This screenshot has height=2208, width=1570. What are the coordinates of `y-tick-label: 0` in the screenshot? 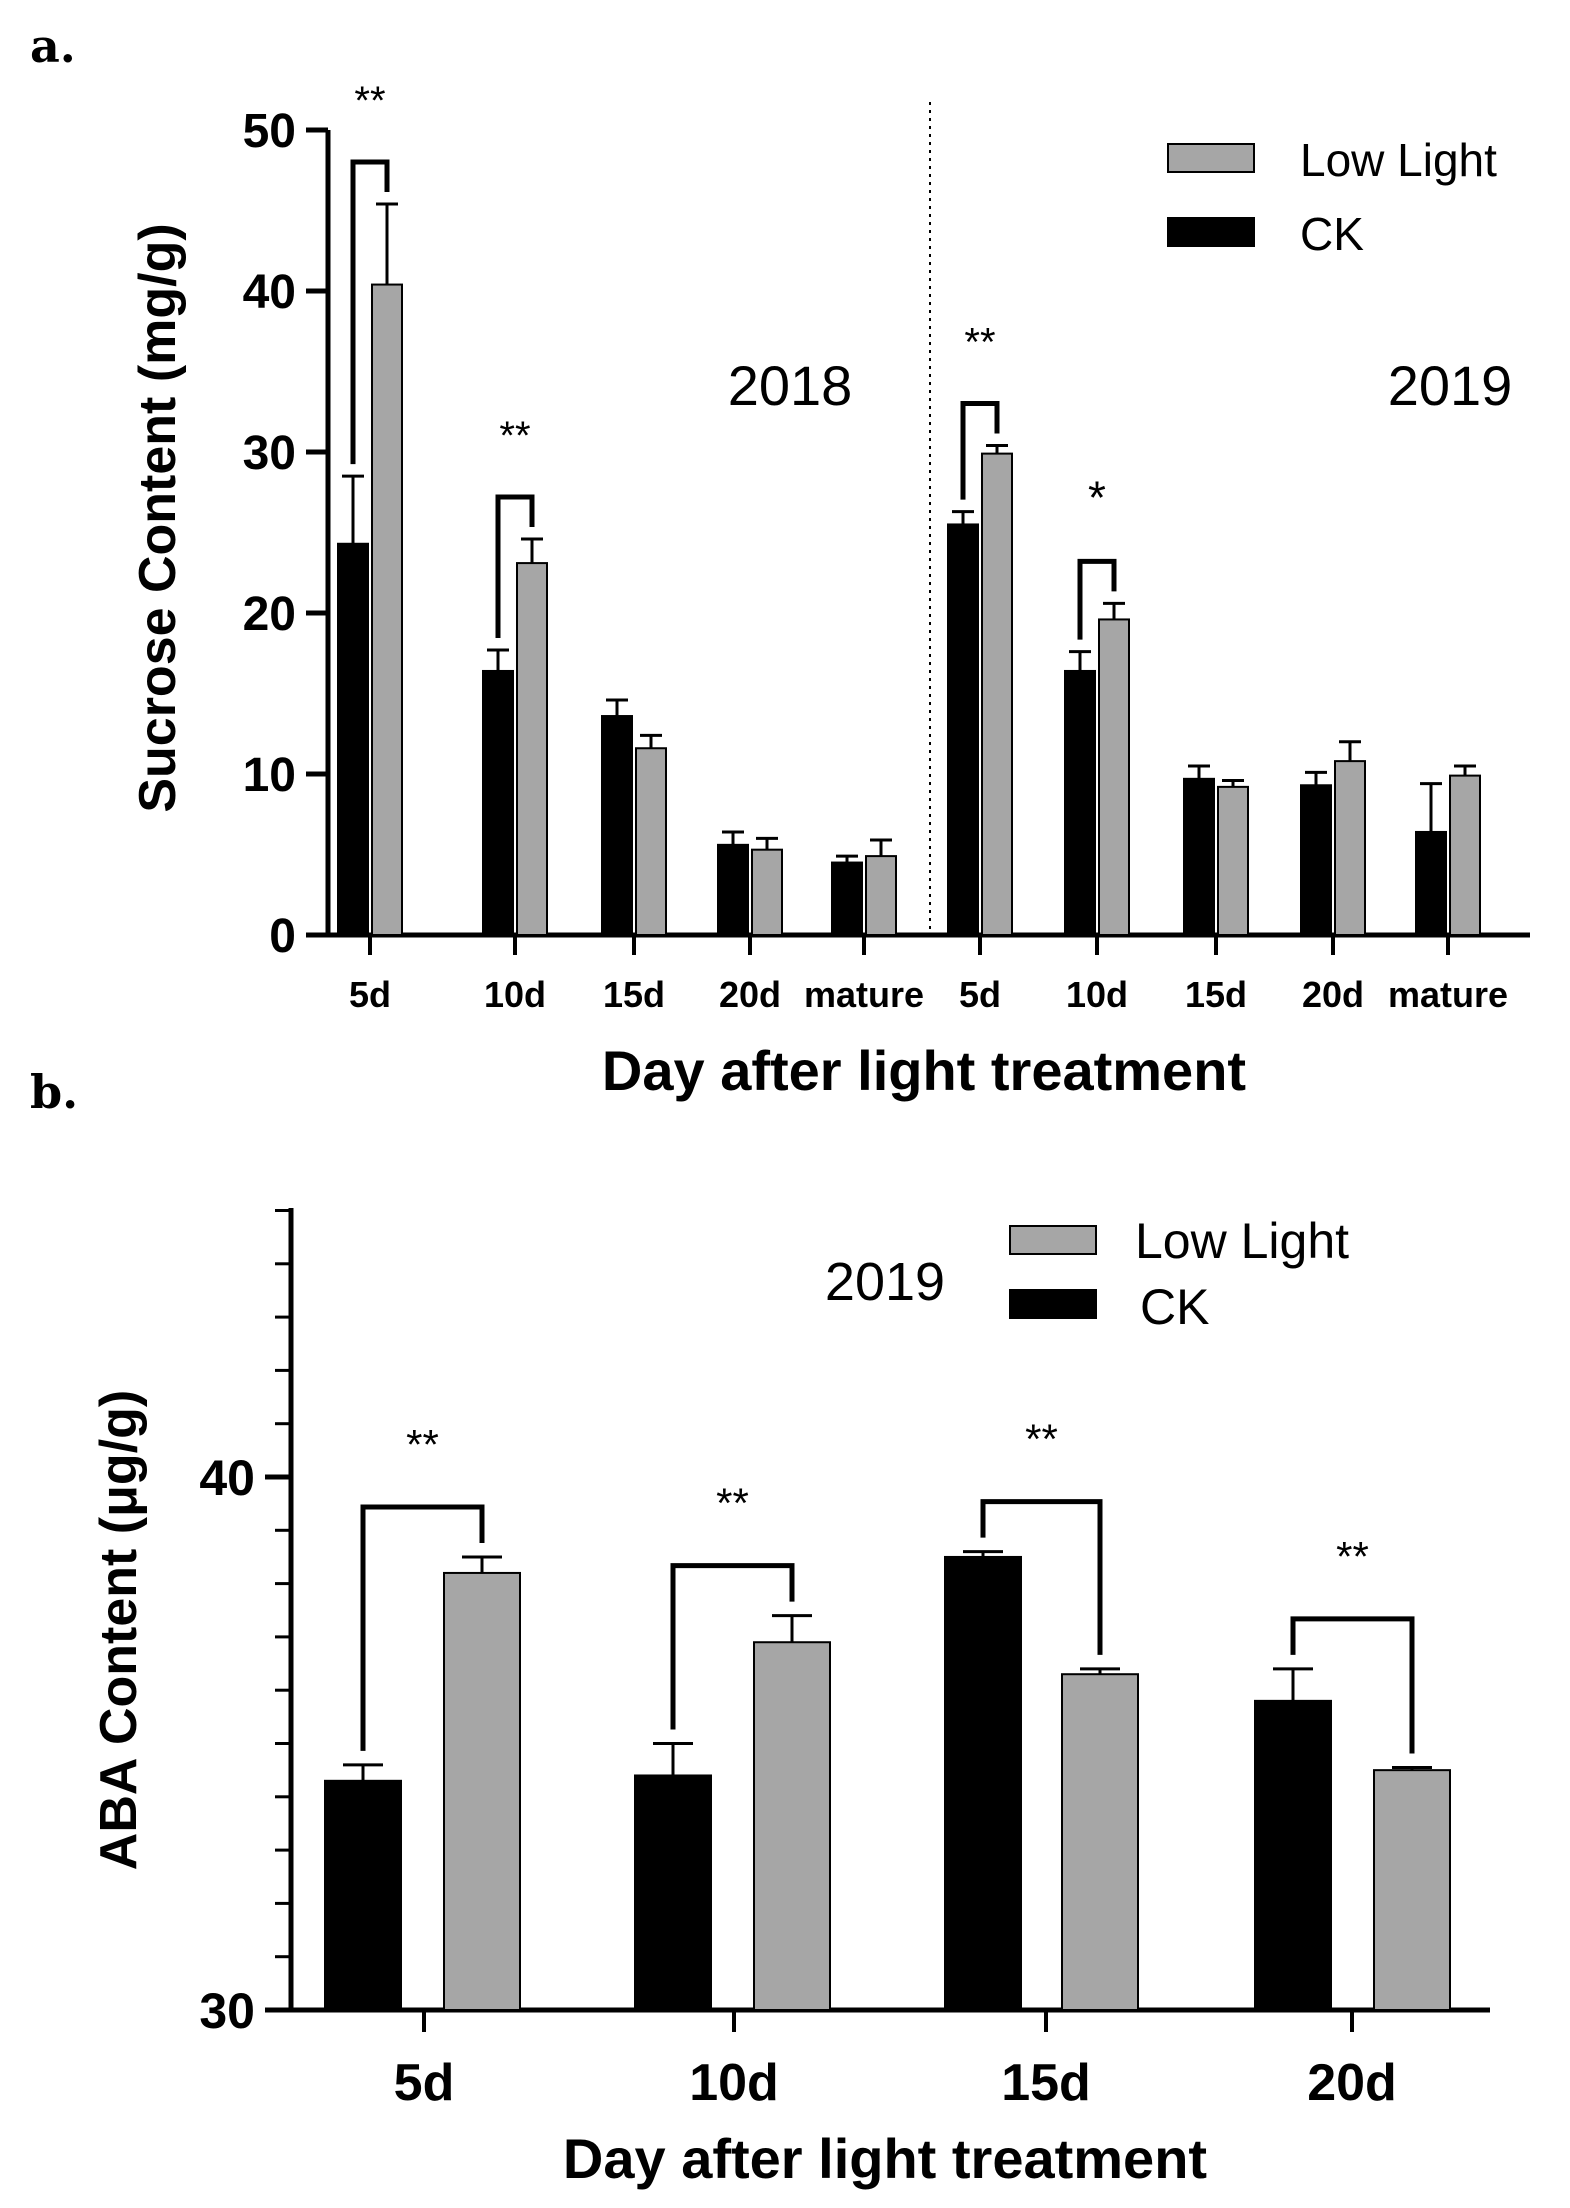 It's located at (282, 936).